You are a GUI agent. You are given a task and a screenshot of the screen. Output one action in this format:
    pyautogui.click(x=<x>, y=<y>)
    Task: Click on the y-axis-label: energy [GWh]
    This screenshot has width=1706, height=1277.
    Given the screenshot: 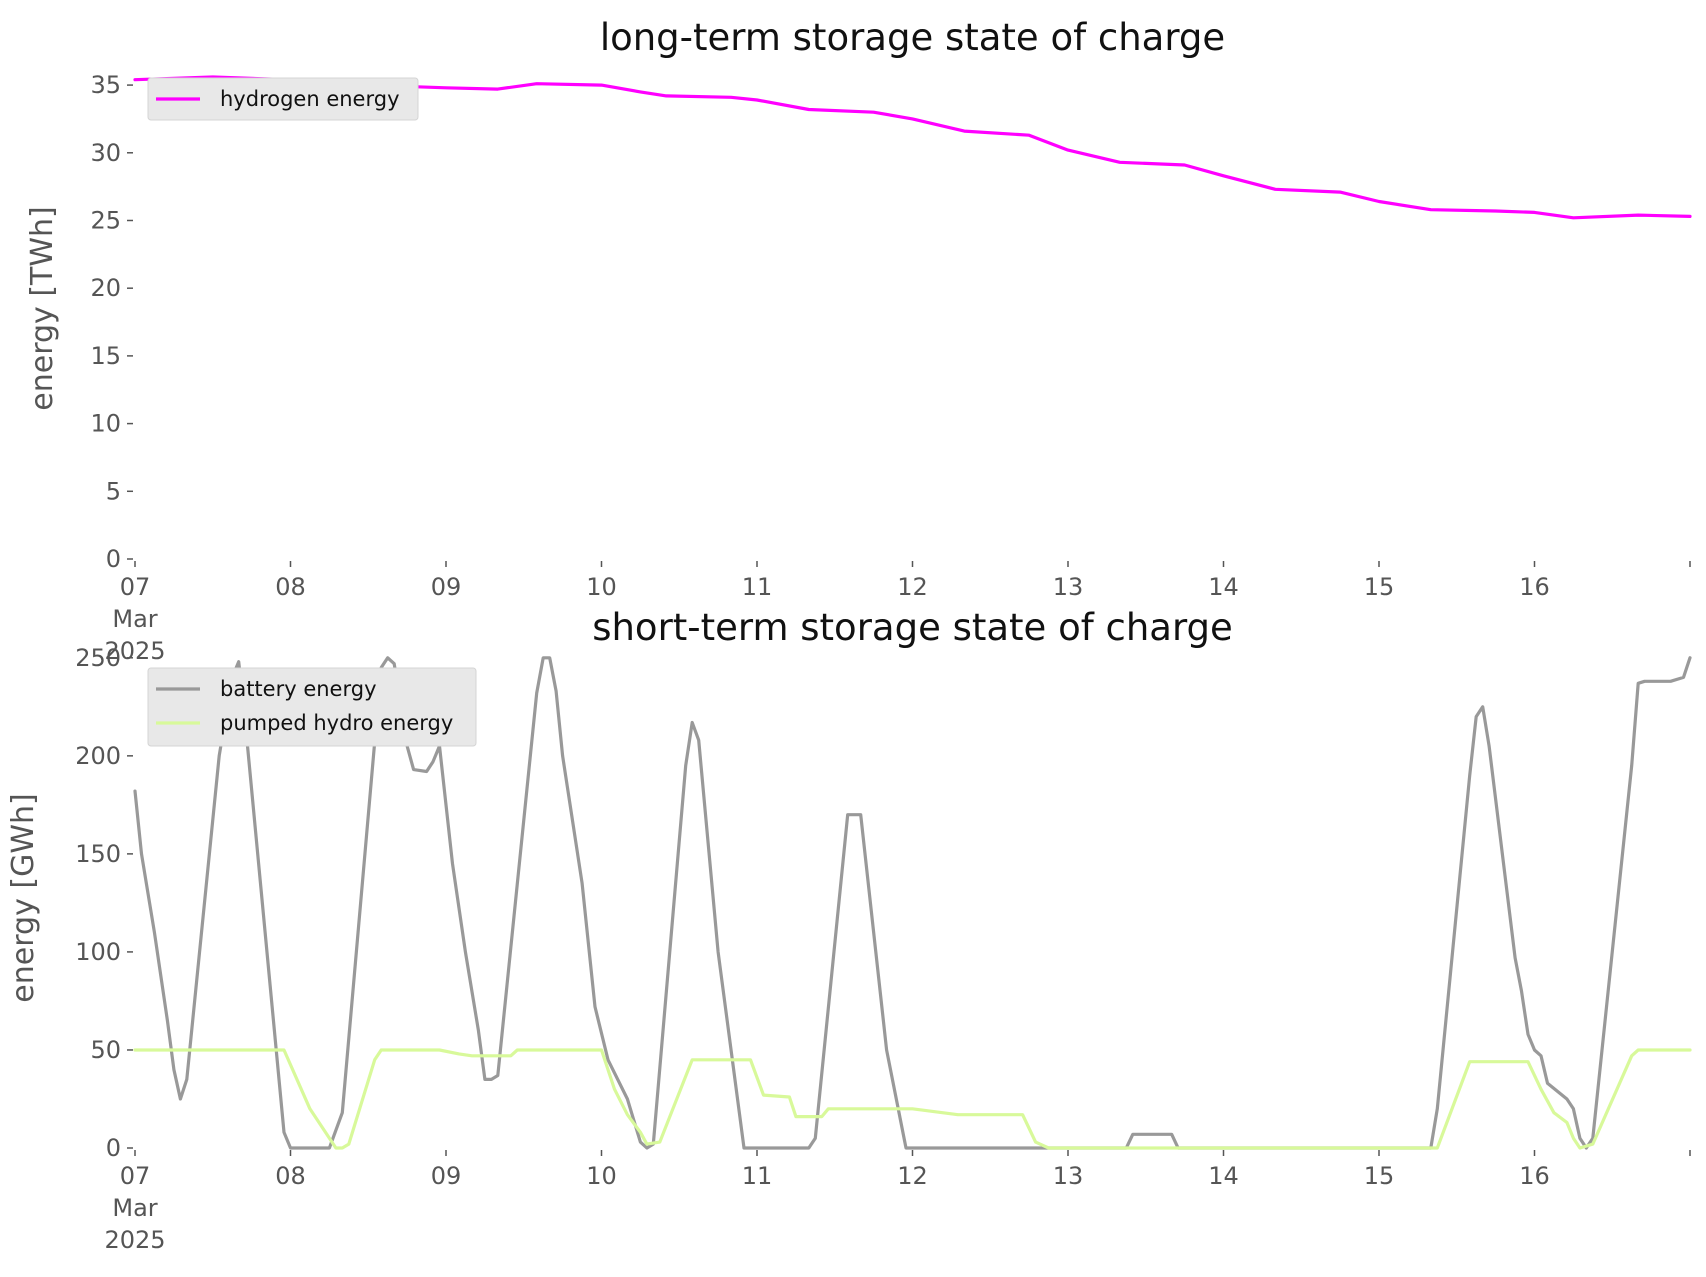 What is the action you would take?
    pyautogui.click(x=23, y=897)
    